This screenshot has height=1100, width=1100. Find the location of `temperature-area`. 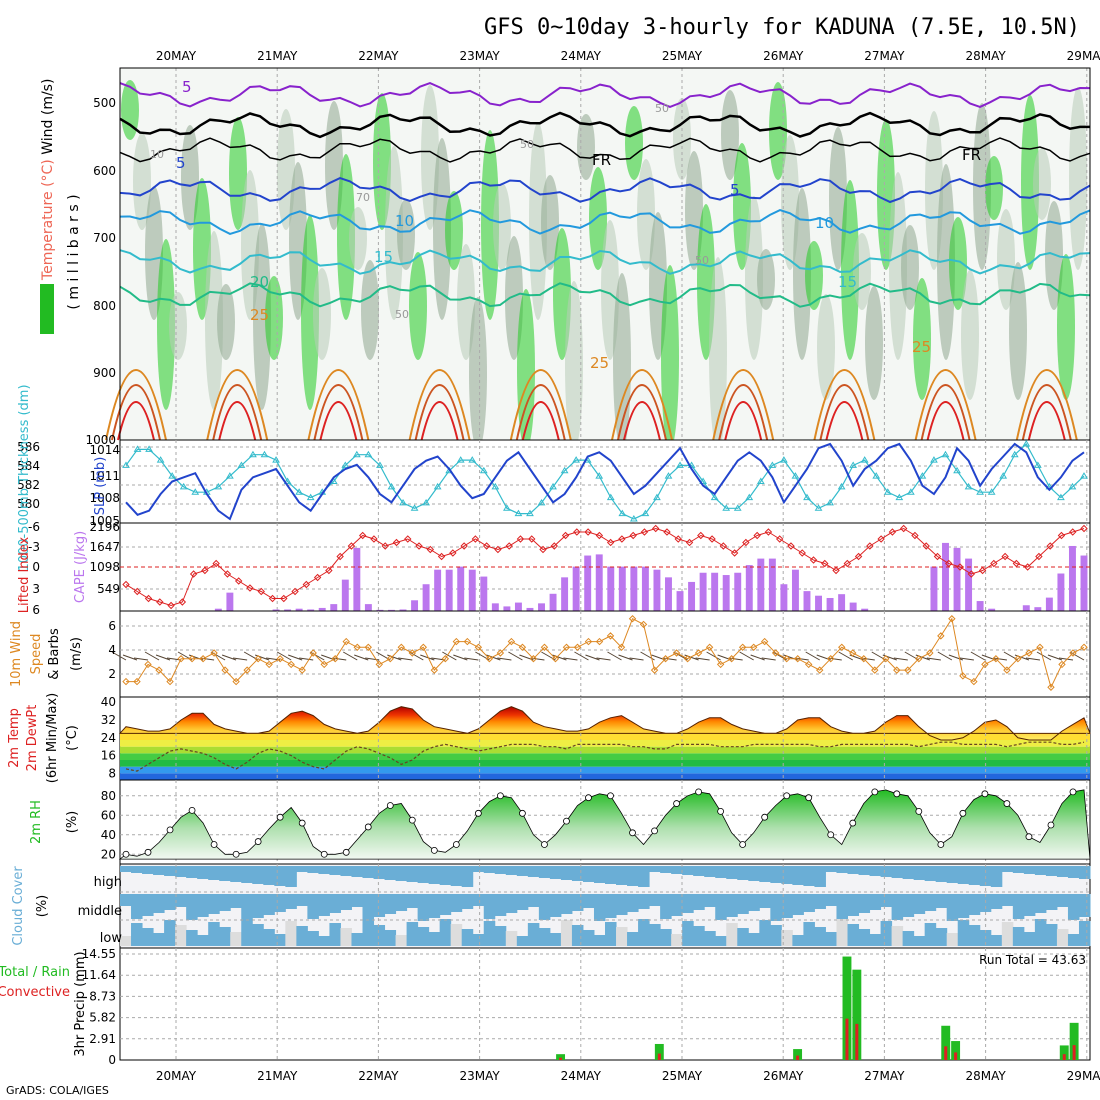

temperature-area is located at coordinates (604, 723).